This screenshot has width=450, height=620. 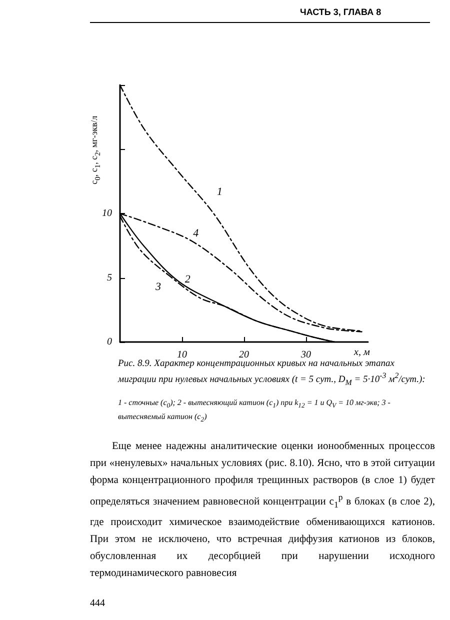 What do you see at coordinates (109, 278) in the screenshot?
I see `y-tick-label: 5` at bounding box center [109, 278].